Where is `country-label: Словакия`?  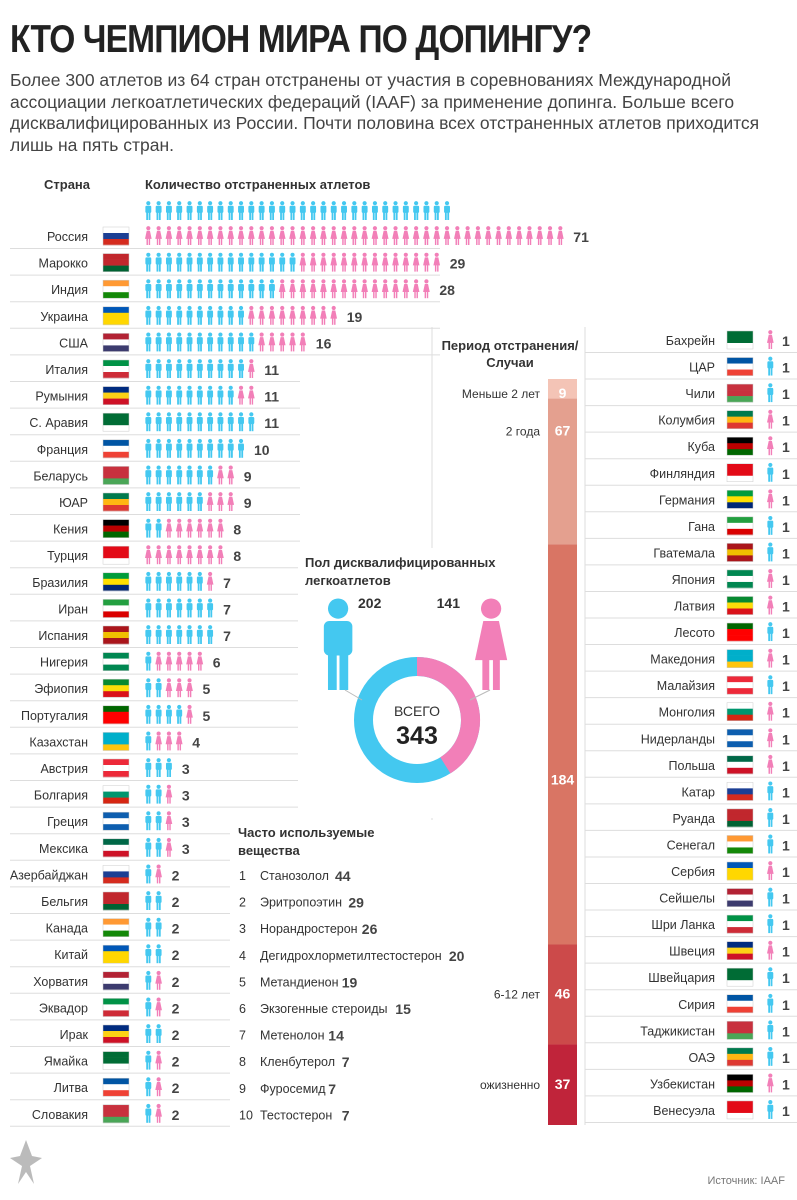
country-label: Словакия is located at coordinates (60, 1115).